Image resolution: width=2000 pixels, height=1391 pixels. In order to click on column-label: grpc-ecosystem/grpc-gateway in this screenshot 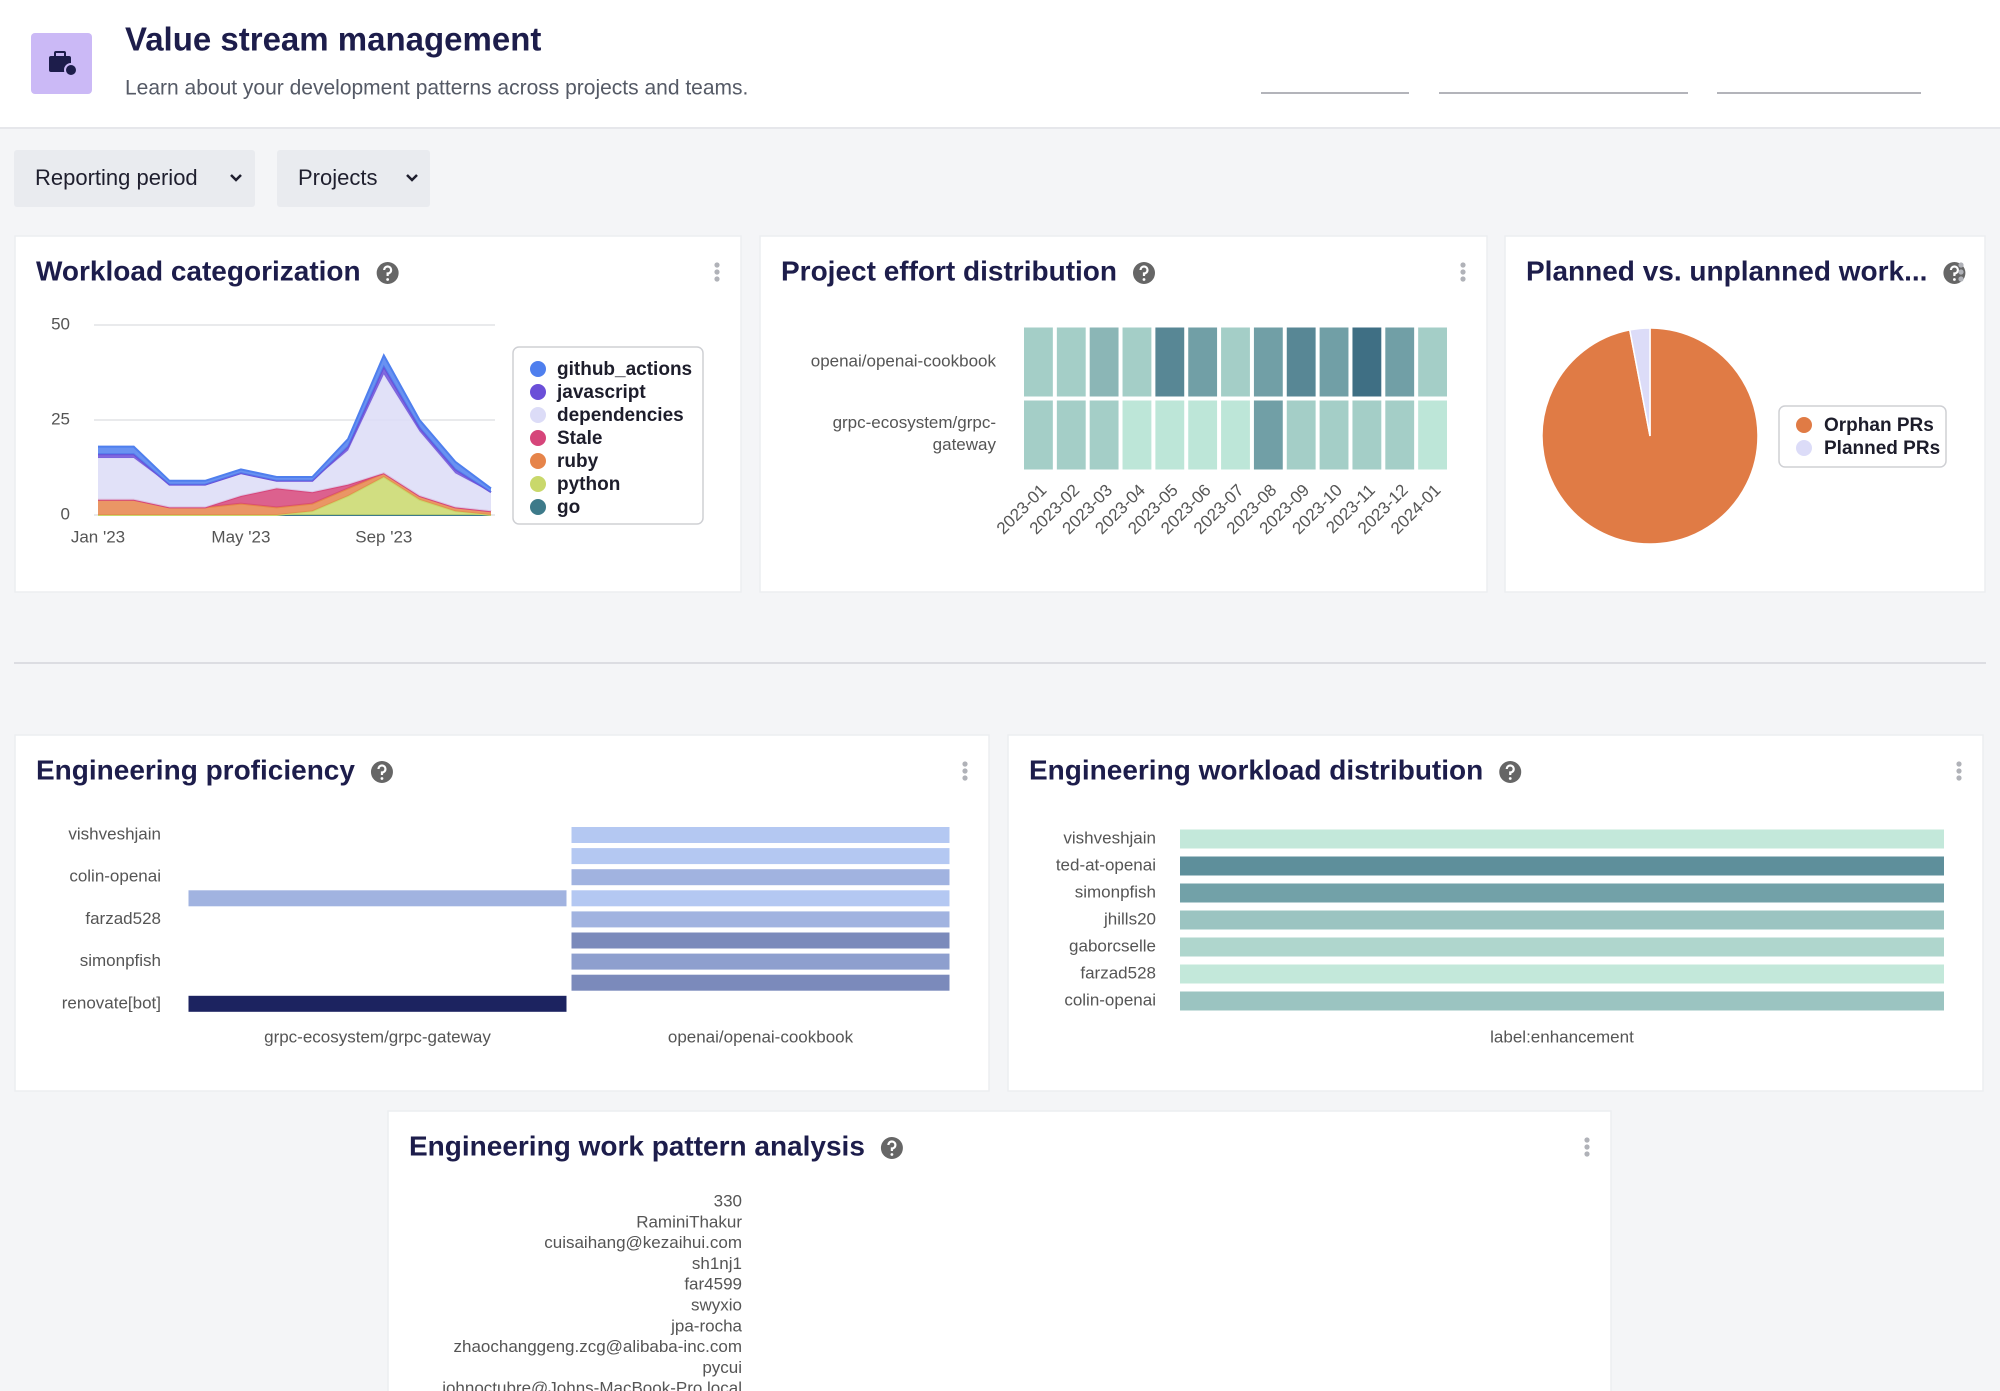, I will do `click(377, 1036)`.